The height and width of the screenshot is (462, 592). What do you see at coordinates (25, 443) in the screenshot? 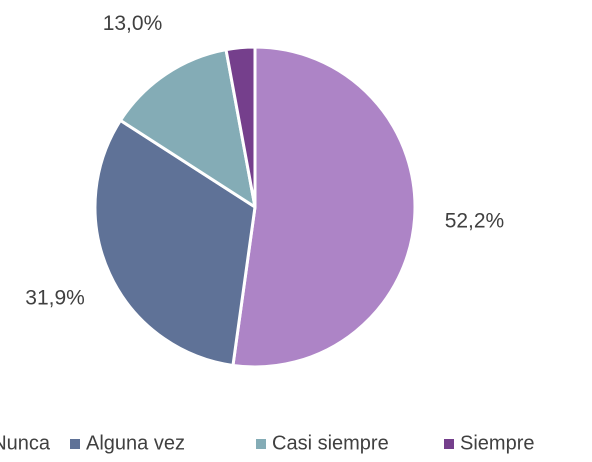
I see `legend-label: Nunca` at bounding box center [25, 443].